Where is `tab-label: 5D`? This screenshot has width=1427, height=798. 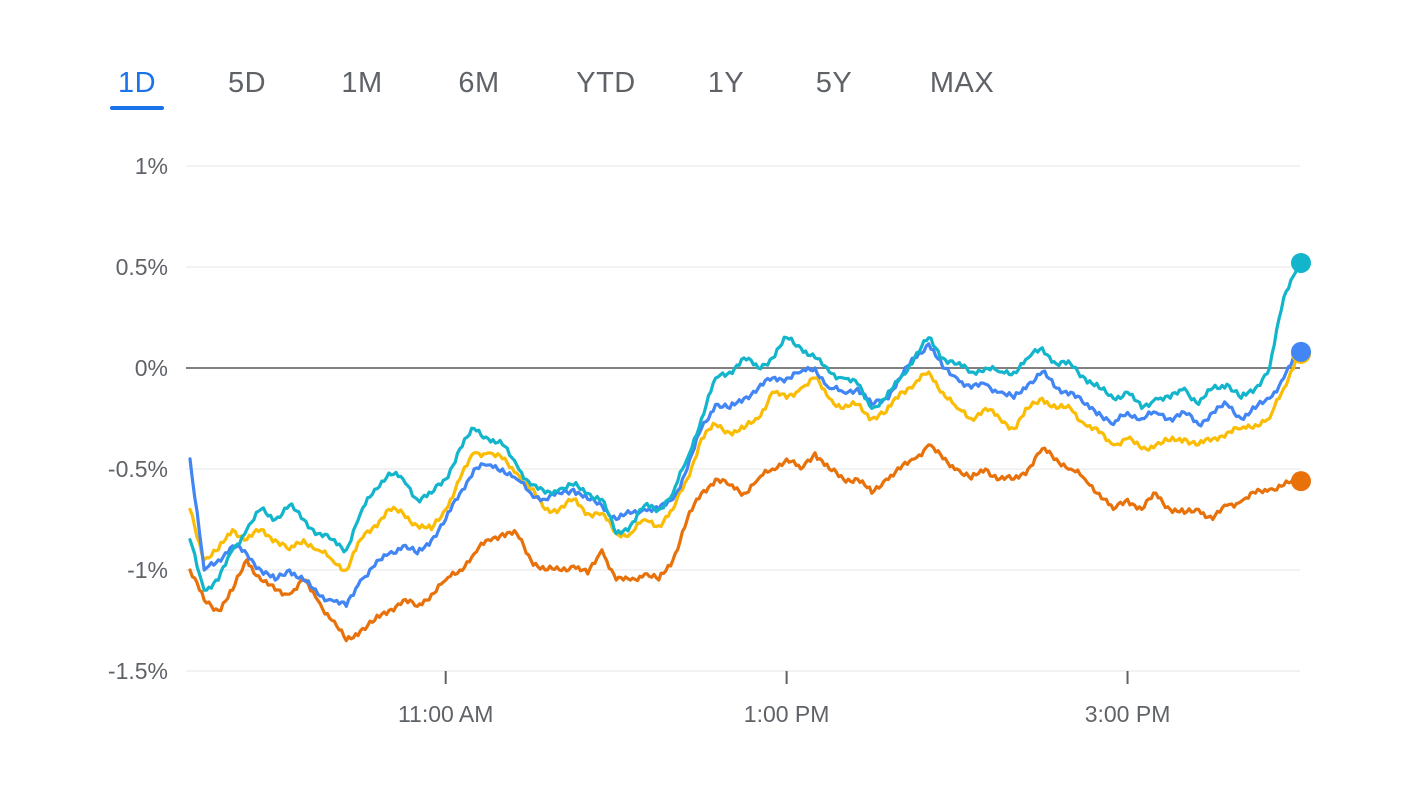 tab-label: 5D is located at coordinates (247, 83).